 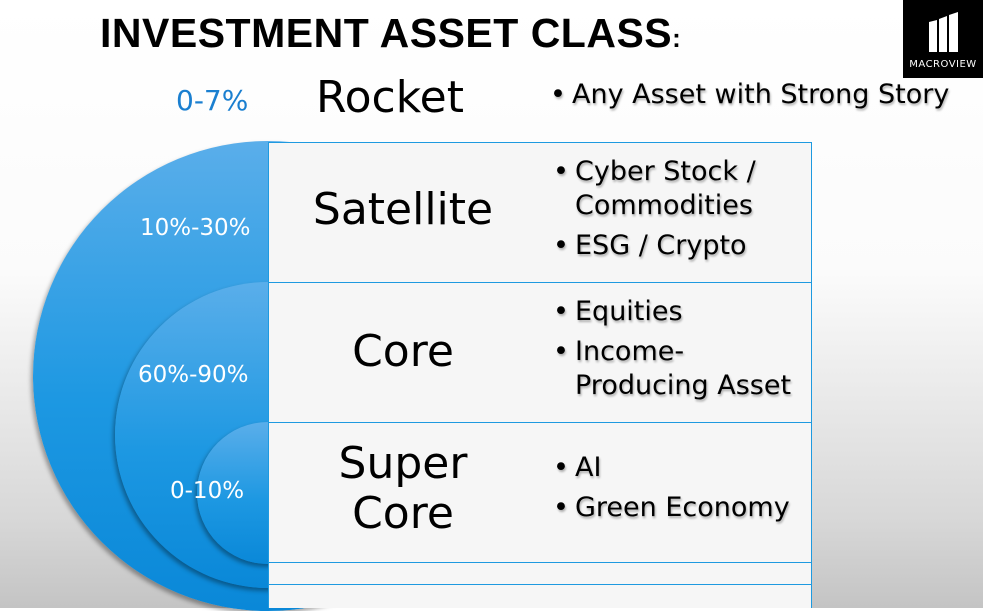 What do you see at coordinates (749, 95) in the screenshot?
I see `bullet-item: Any Asset with Strong Story` at bounding box center [749, 95].